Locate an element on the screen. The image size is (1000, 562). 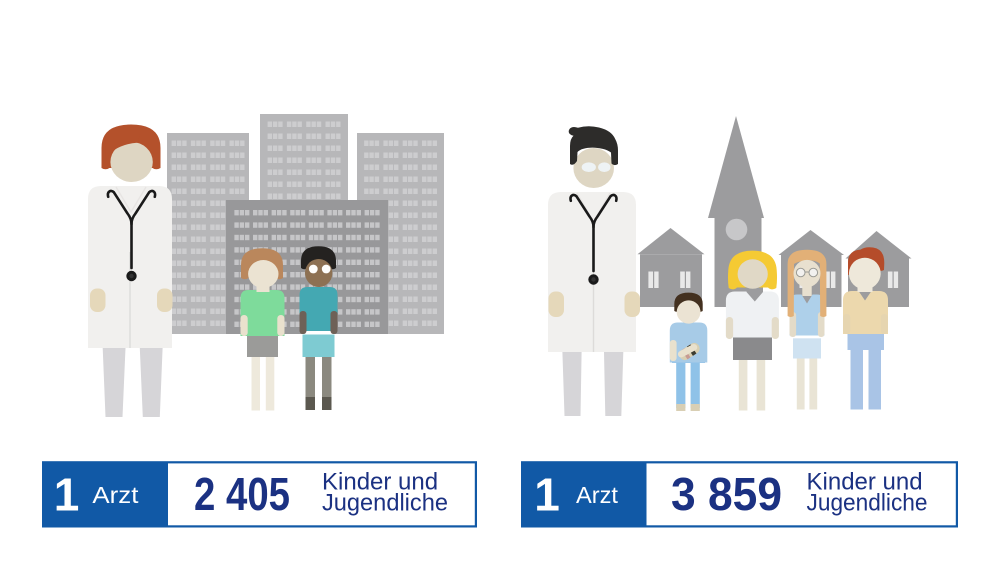
svg-text: 2 405 is located at coordinates (242, 494).